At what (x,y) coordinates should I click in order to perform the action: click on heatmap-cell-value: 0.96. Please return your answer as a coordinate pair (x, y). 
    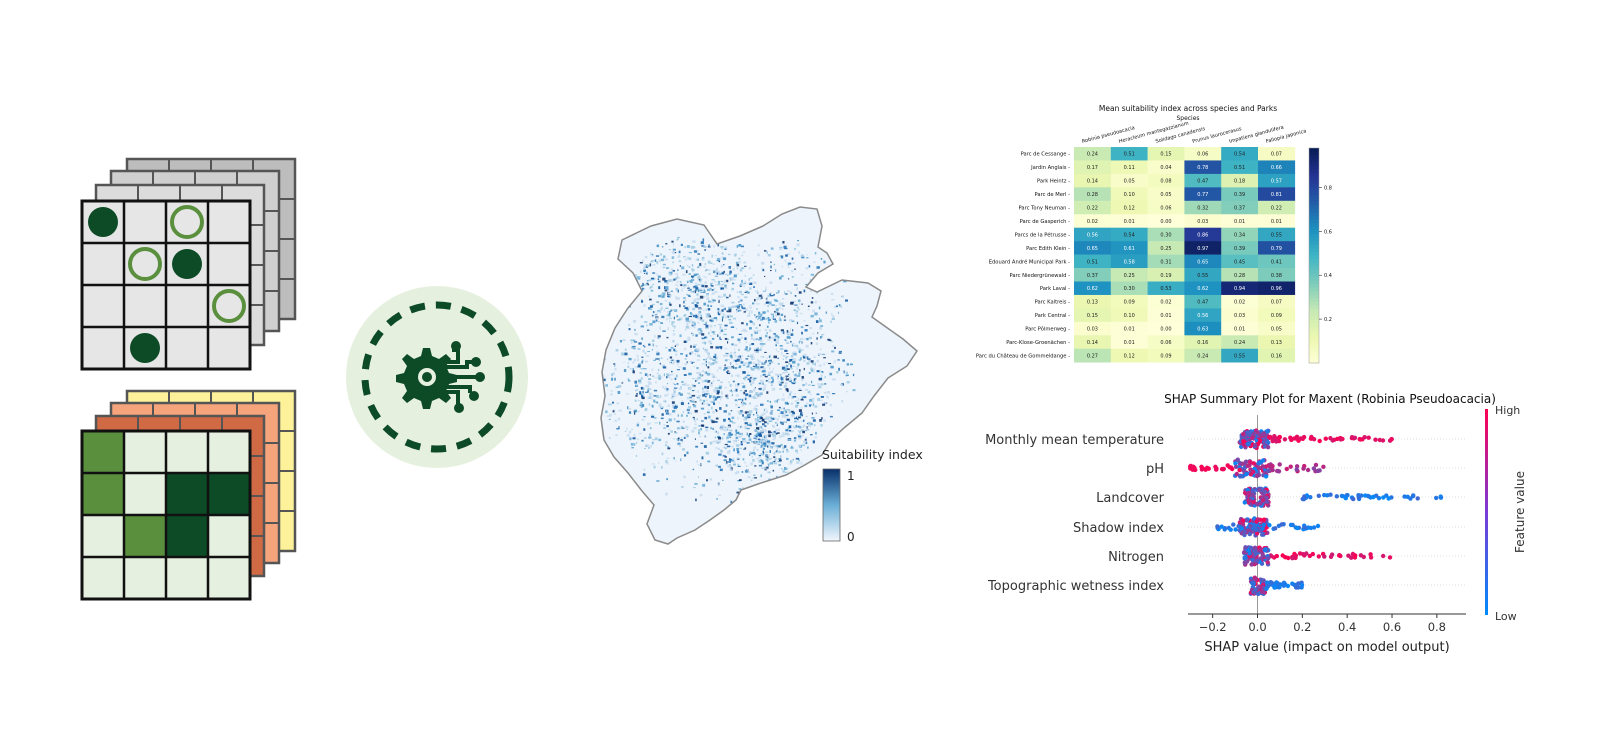
    Looking at the image, I should click on (1276, 289).